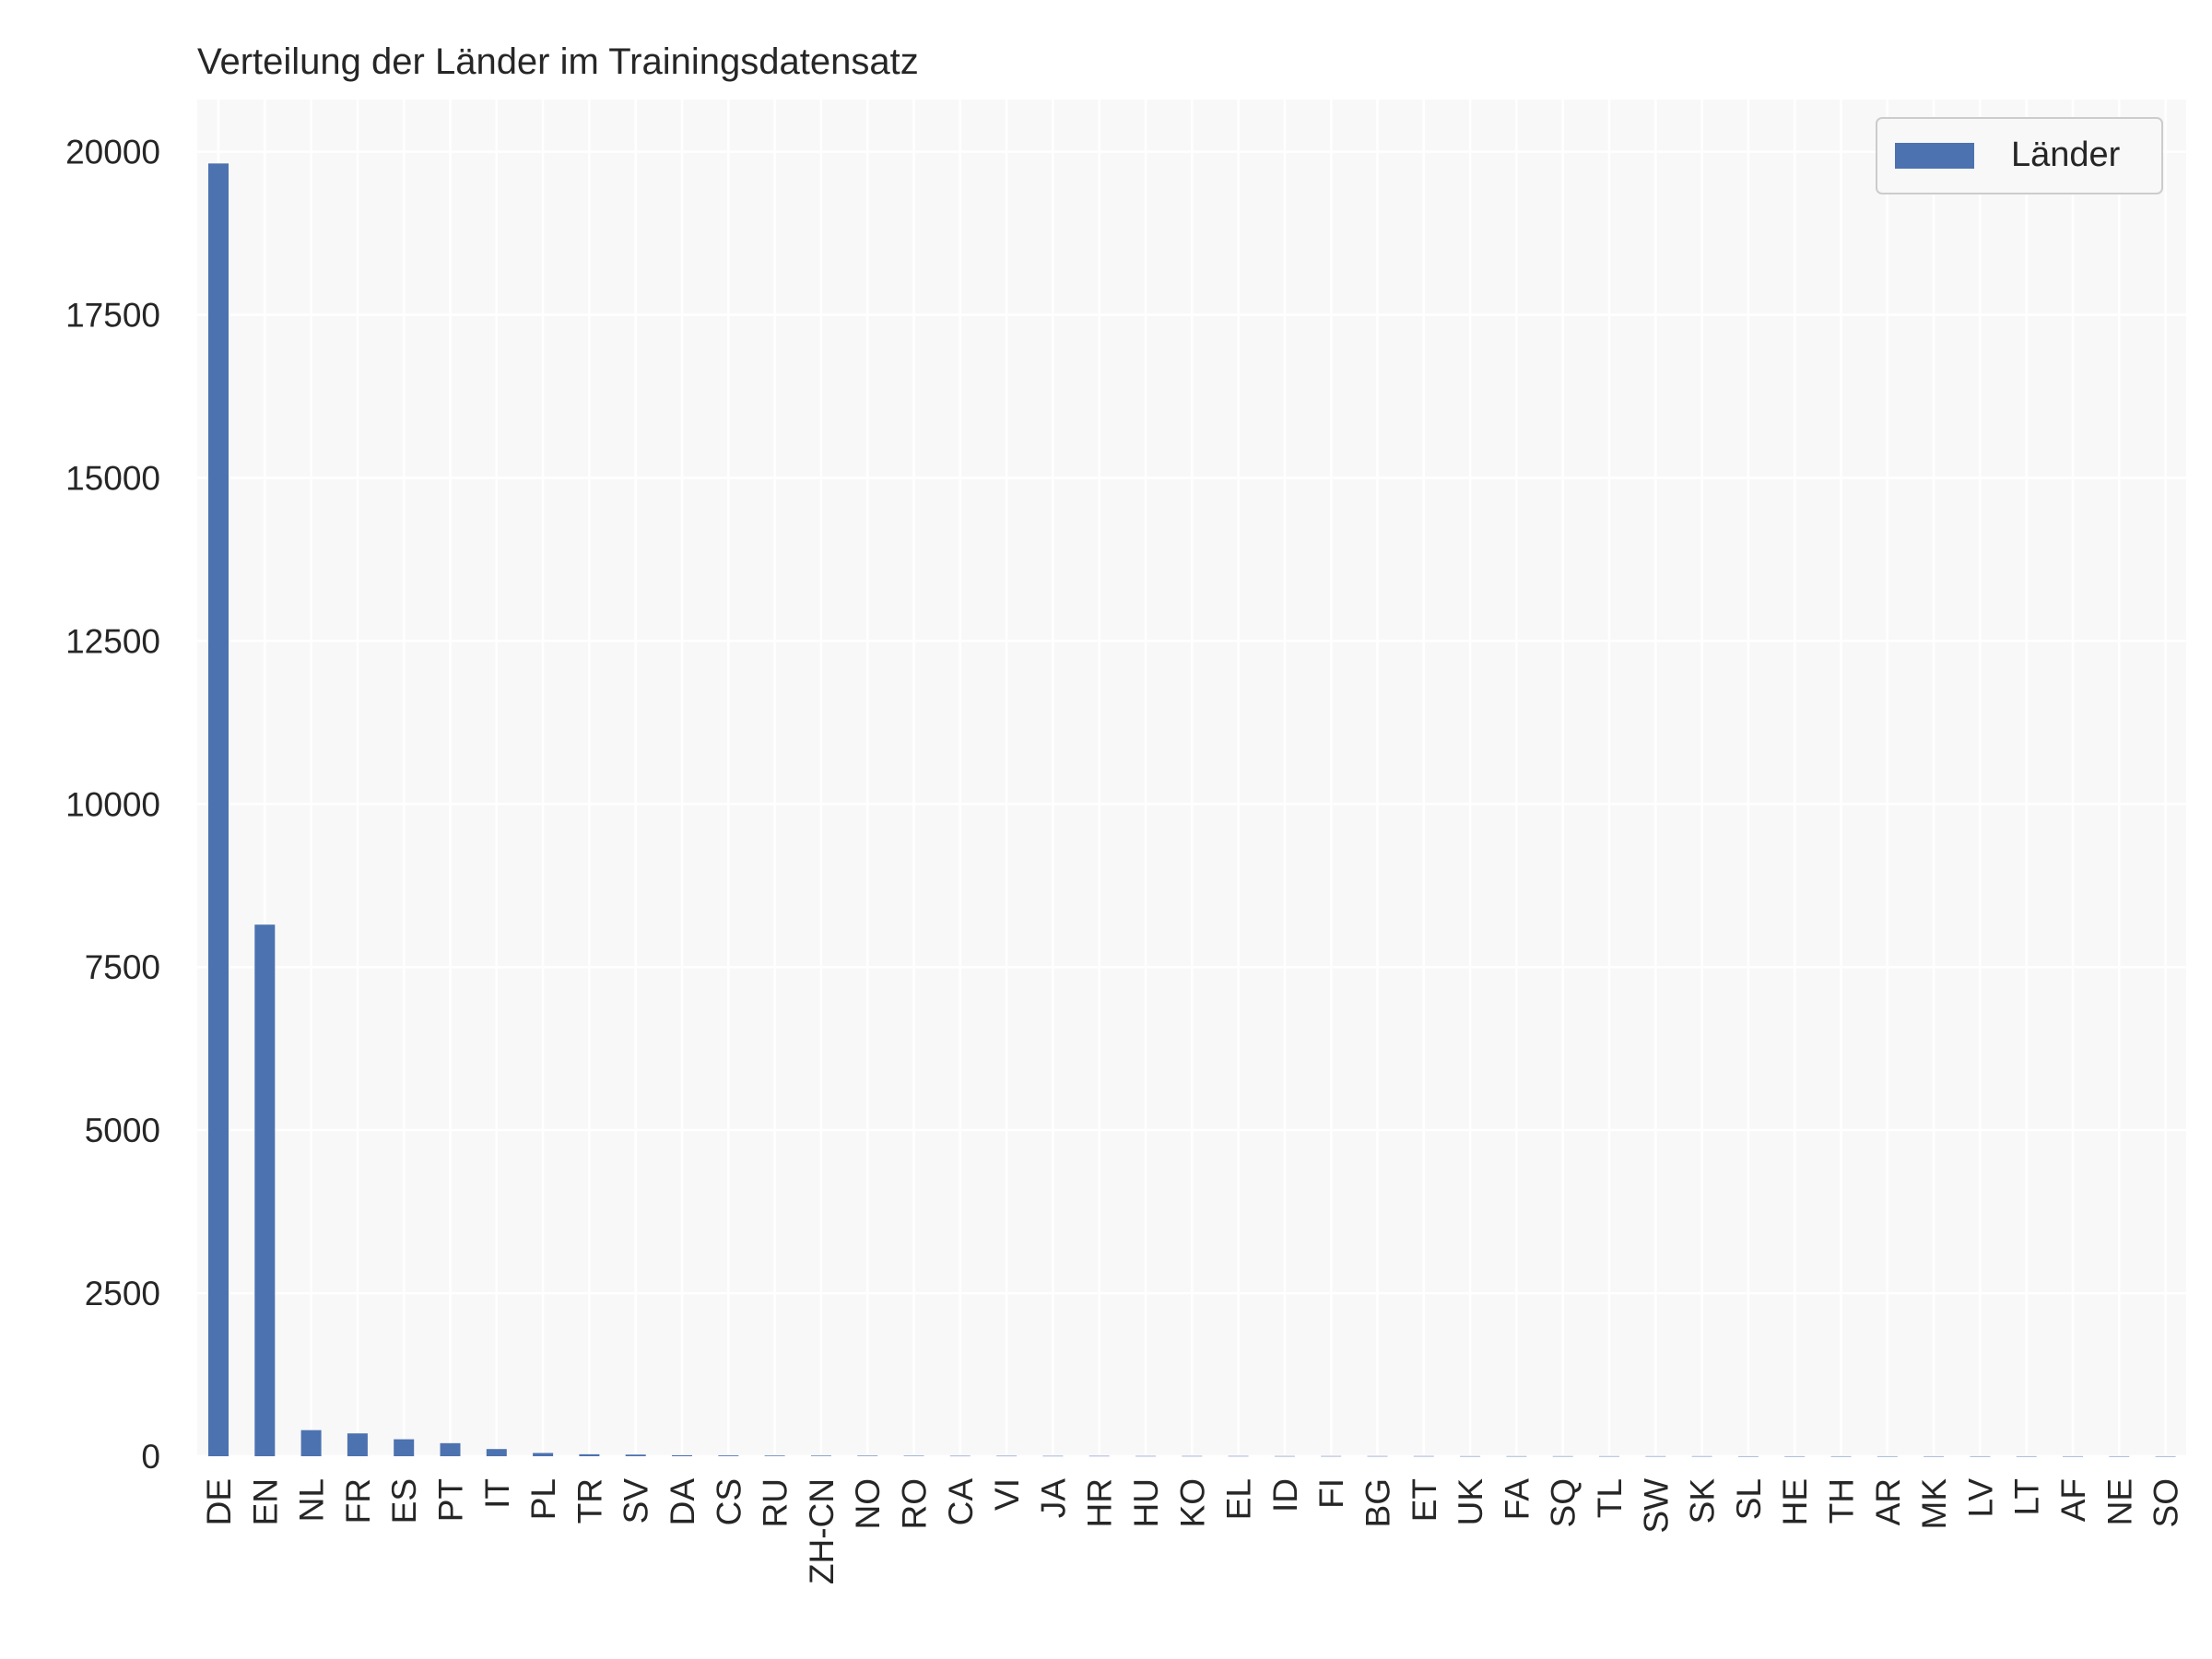  I want to click on bar-fr, so click(357, 1444).